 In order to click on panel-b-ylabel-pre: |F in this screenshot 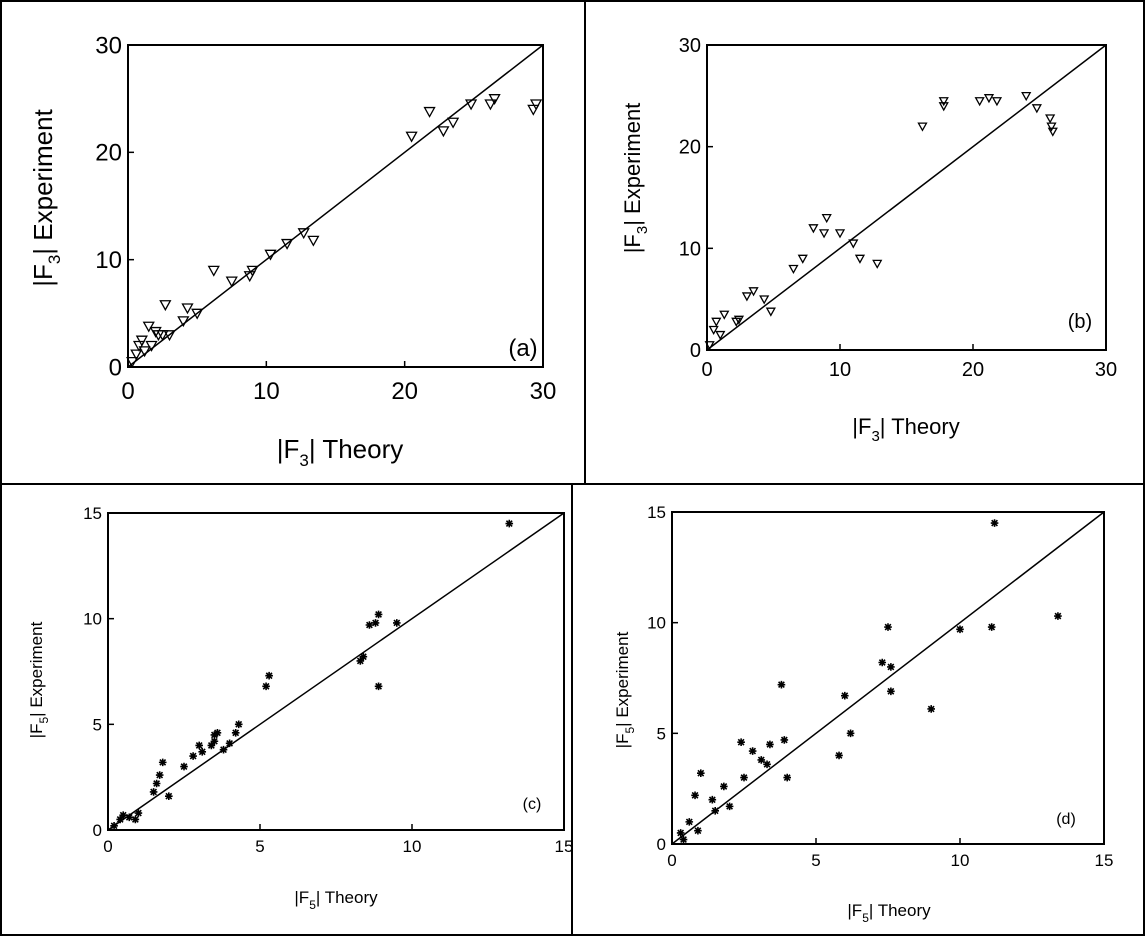, I will do `click(632, 243)`.